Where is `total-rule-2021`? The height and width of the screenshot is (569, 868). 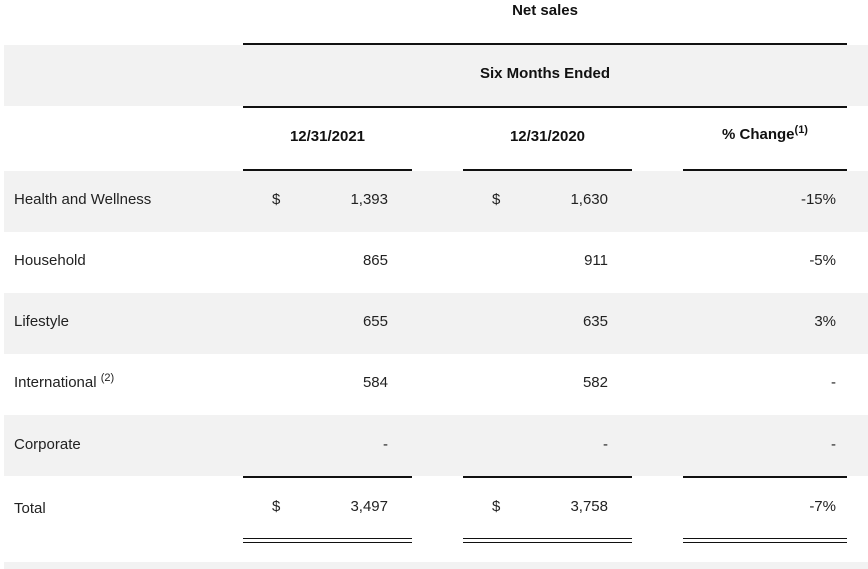 total-rule-2021 is located at coordinates (327, 477).